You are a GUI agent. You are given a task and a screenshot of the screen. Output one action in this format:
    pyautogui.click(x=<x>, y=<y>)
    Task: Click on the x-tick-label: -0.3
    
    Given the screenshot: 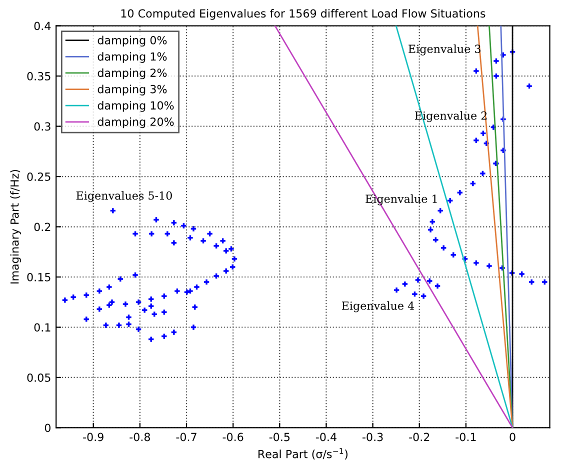 What is the action you would take?
    pyautogui.click(x=372, y=437)
    